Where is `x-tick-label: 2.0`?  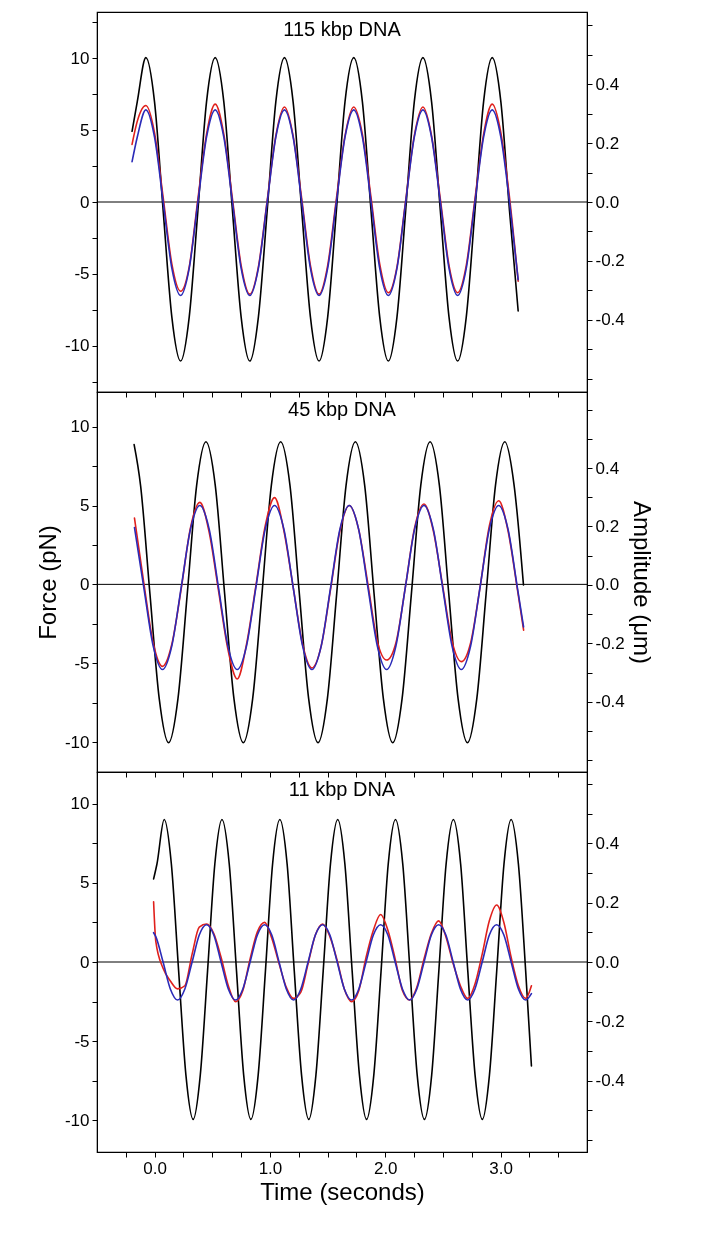
x-tick-label: 2.0 is located at coordinates (385, 1168).